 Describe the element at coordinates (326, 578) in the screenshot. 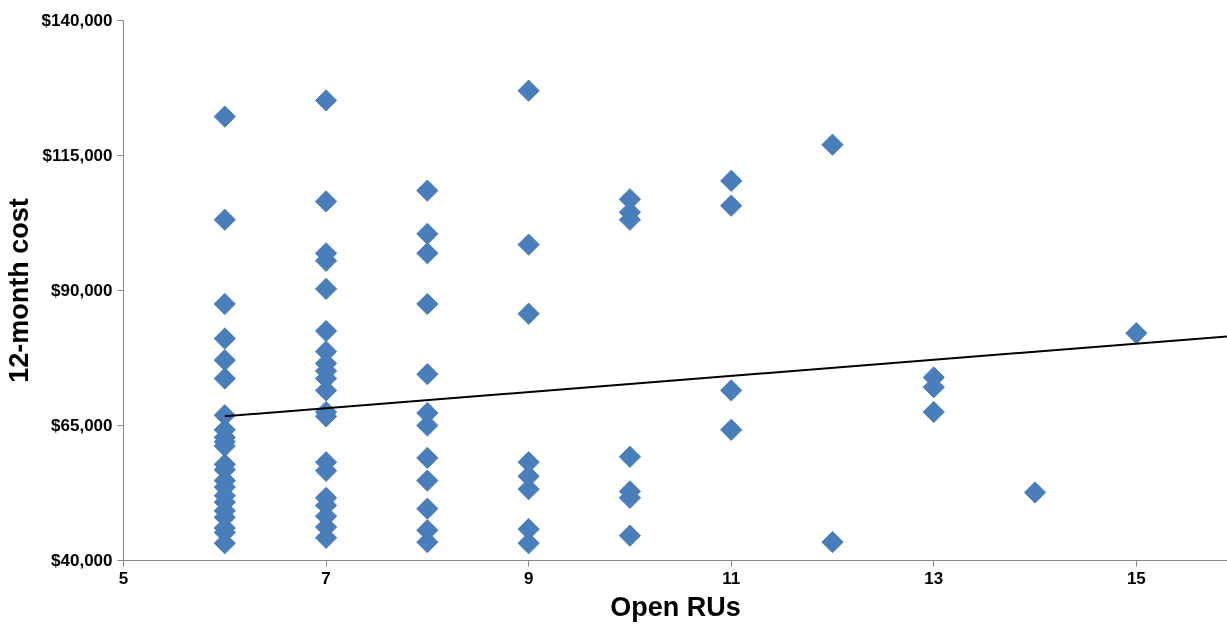

I see `x-tick-label: 7` at that location.